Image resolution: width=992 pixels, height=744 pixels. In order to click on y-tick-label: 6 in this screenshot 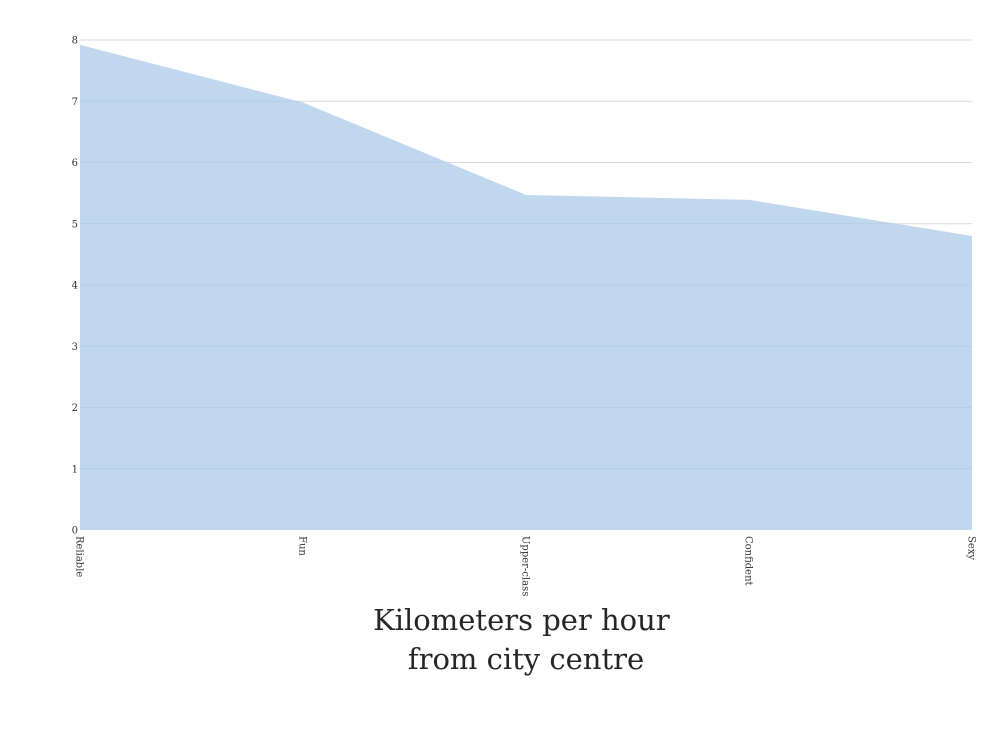, I will do `click(75, 163)`.